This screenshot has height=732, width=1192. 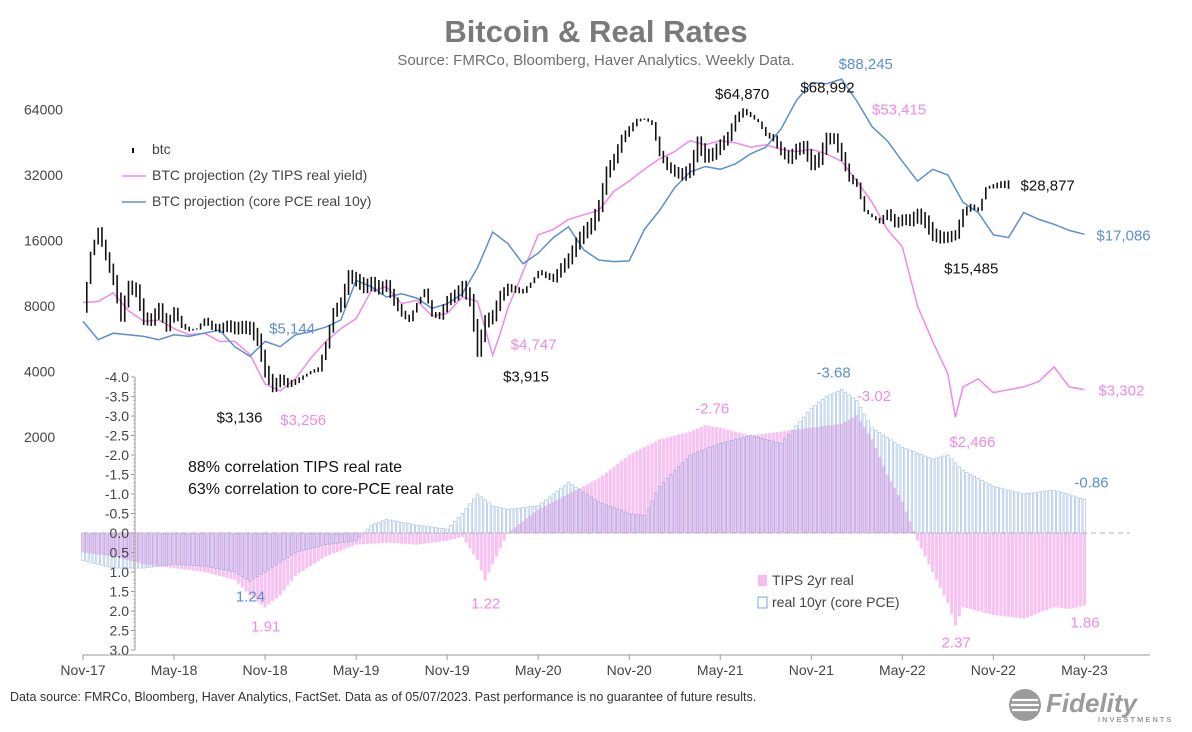 I want to click on x-tick-label: Nov-19, so click(x=447, y=670).